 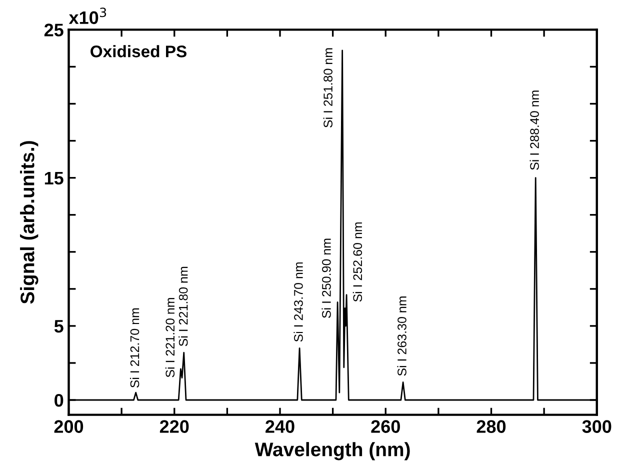 I want to click on y-tick-label: 25, so click(x=54, y=30).